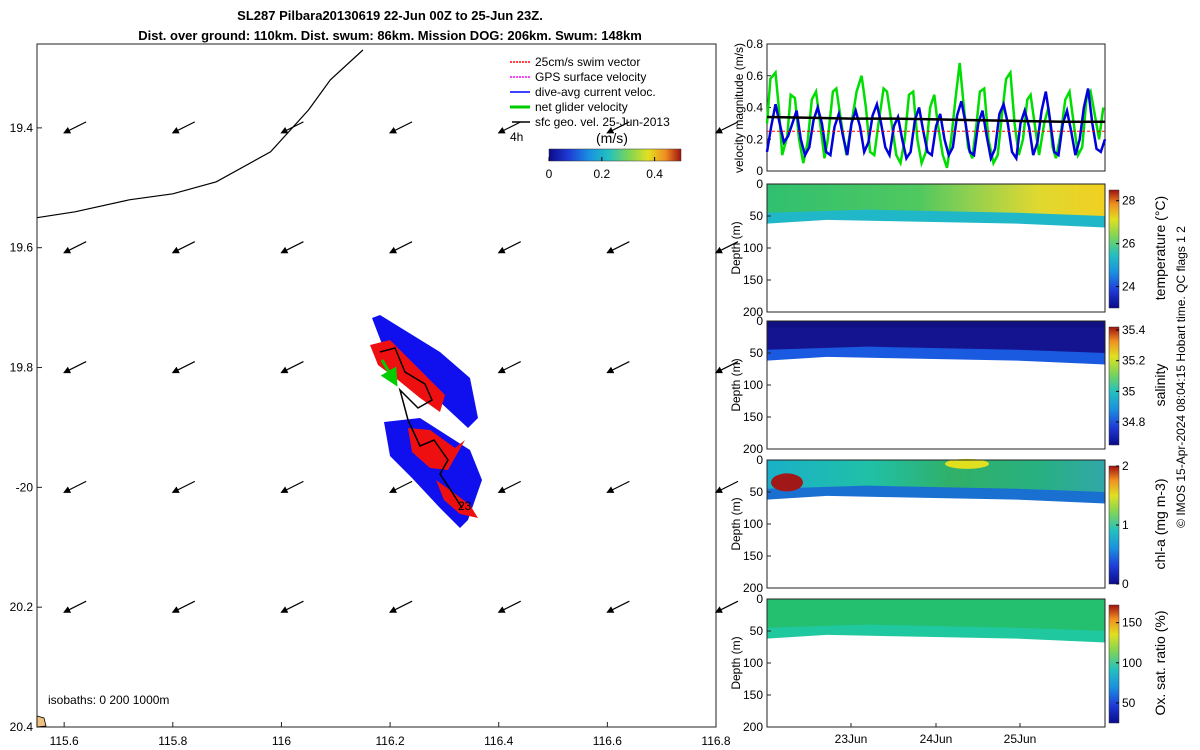 The height and width of the screenshot is (750, 1200). I want to click on section-cb-tick-label: 28, so click(1129, 201).